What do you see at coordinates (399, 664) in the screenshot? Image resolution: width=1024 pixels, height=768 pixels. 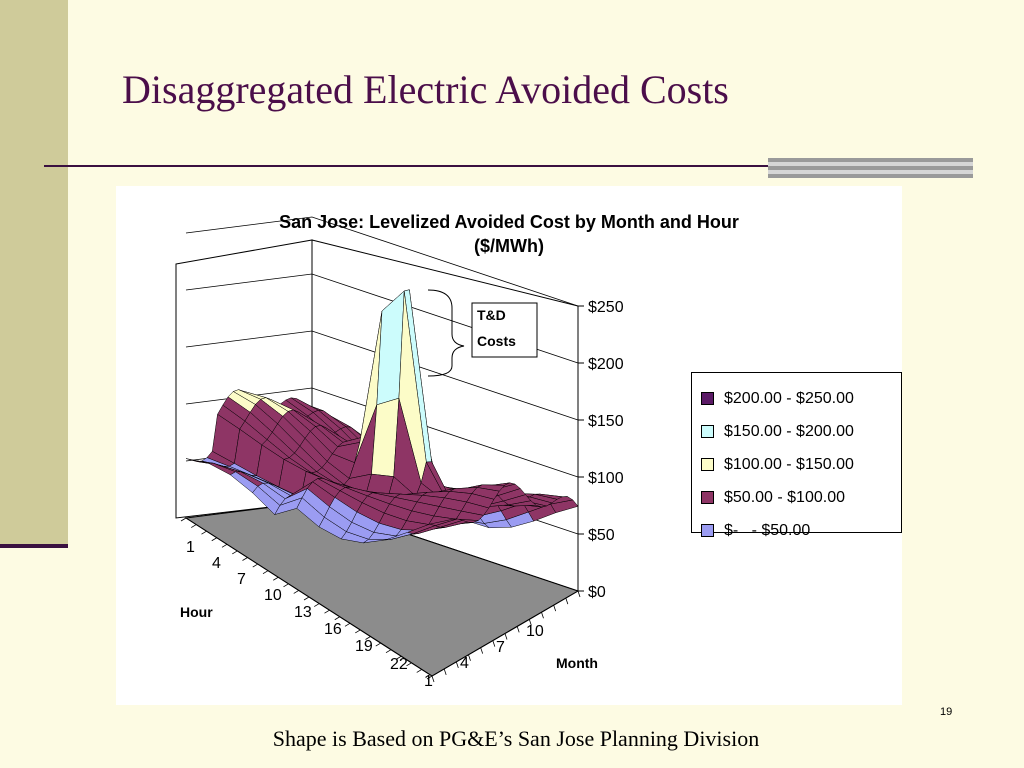 I see `hour-tick-label: 22` at bounding box center [399, 664].